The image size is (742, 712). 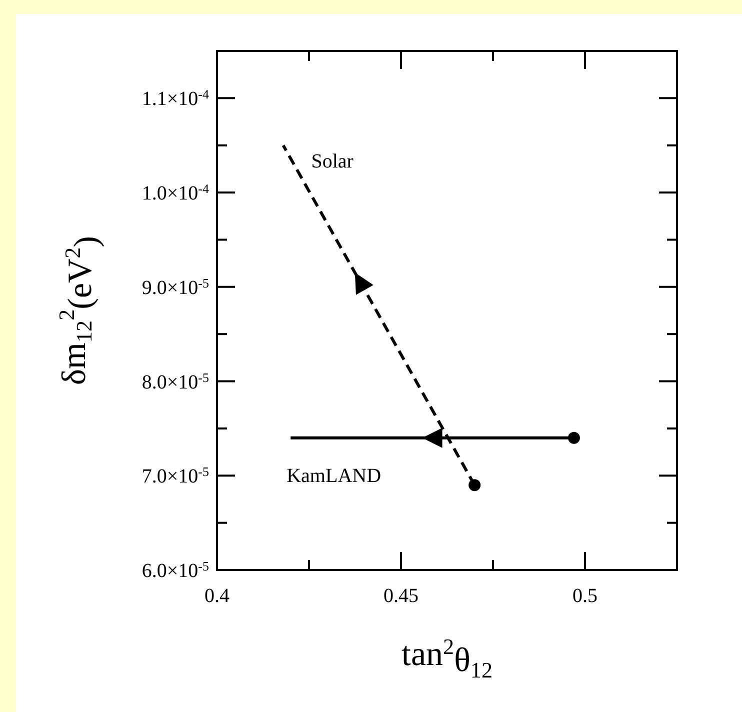 What do you see at coordinates (401, 596) in the screenshot?
I see `x-tick-label: 0.45` at bounding box center [401, 596].